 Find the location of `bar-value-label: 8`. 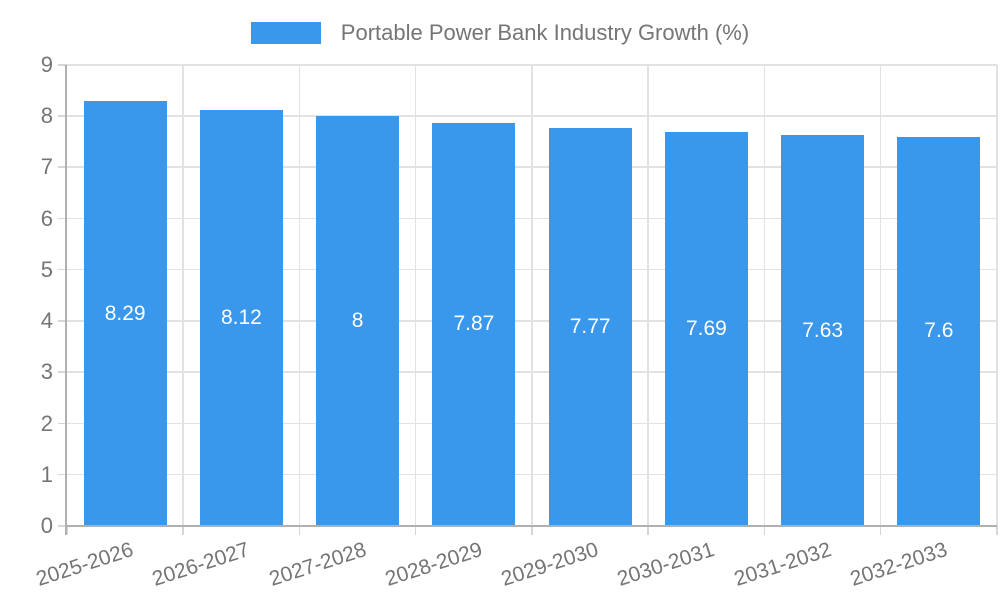

bar-value-label: 8 is located at coordinates (357, 321).